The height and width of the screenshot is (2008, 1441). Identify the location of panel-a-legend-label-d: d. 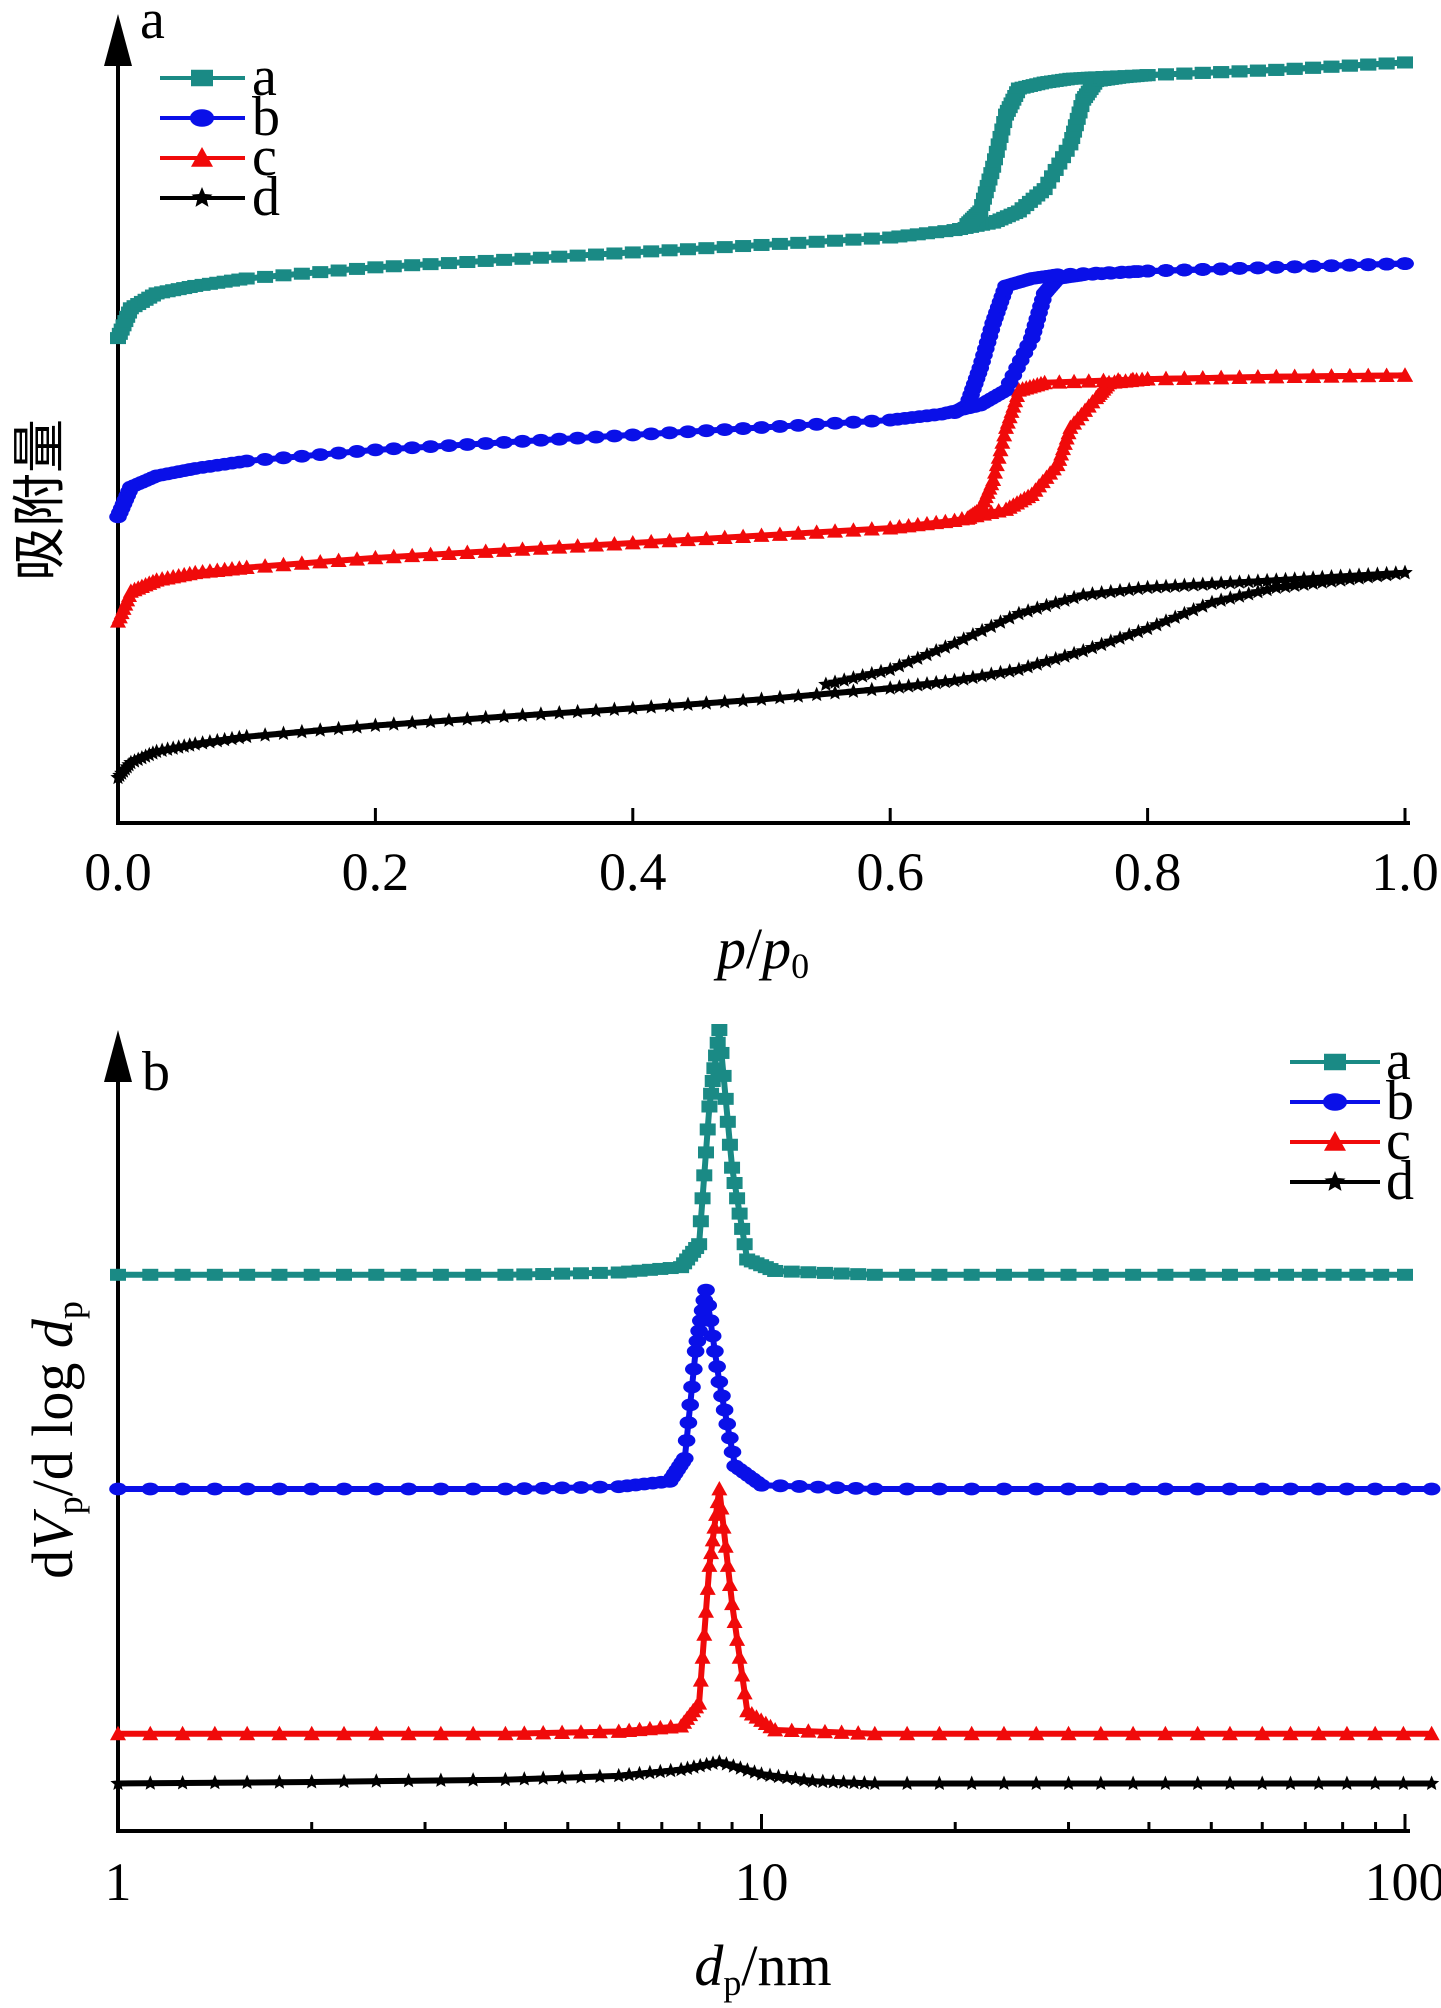
(266, 197).